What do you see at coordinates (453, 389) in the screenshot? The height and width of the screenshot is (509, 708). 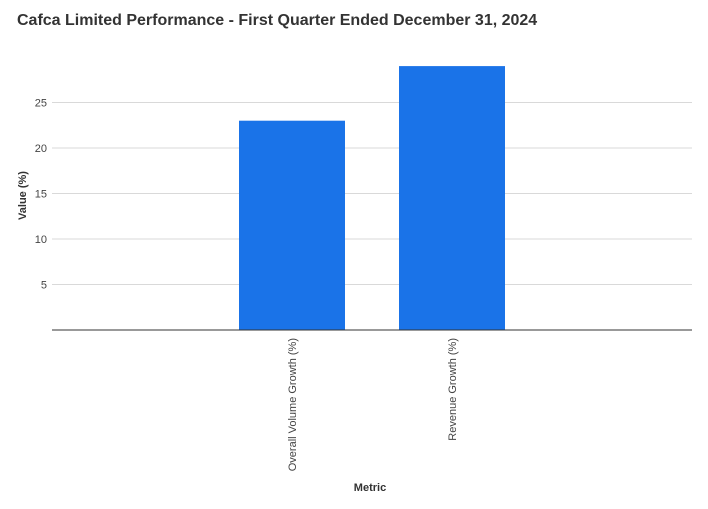 I see `x-category-label-2: Revenue Growth (%)` at bounding box center [453, 389].